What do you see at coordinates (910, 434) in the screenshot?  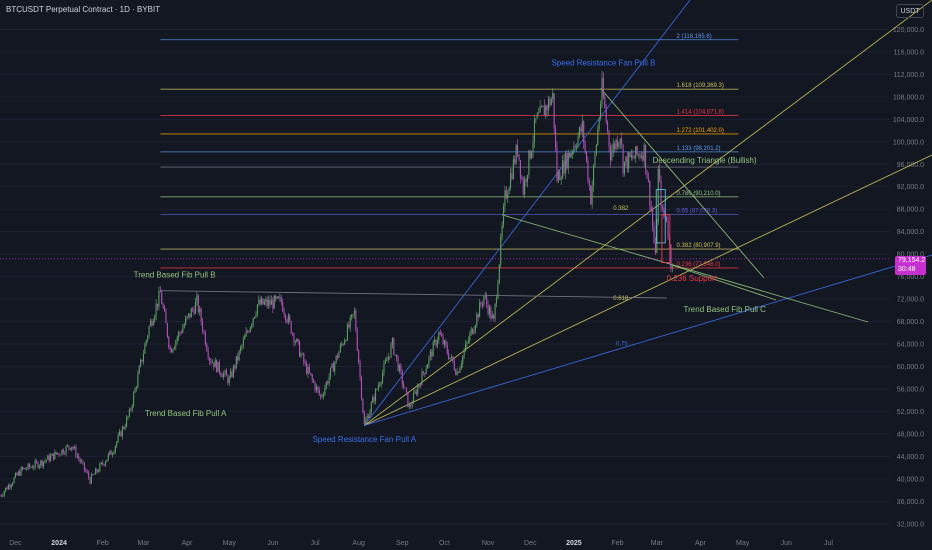 I see `y-tick-label: 48,000.0` at bounding box center [910, 434].